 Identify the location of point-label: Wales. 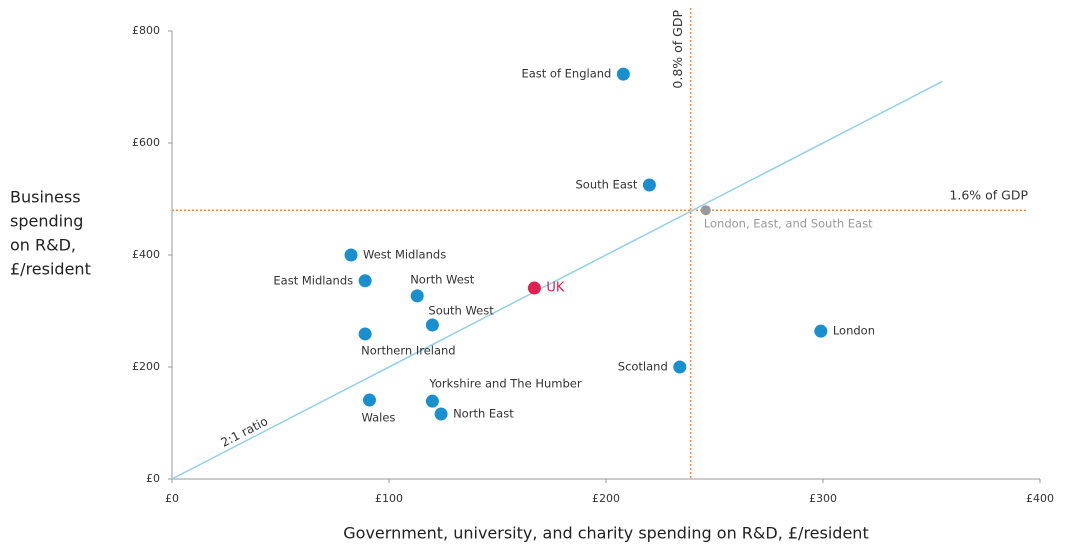
(378, 418).